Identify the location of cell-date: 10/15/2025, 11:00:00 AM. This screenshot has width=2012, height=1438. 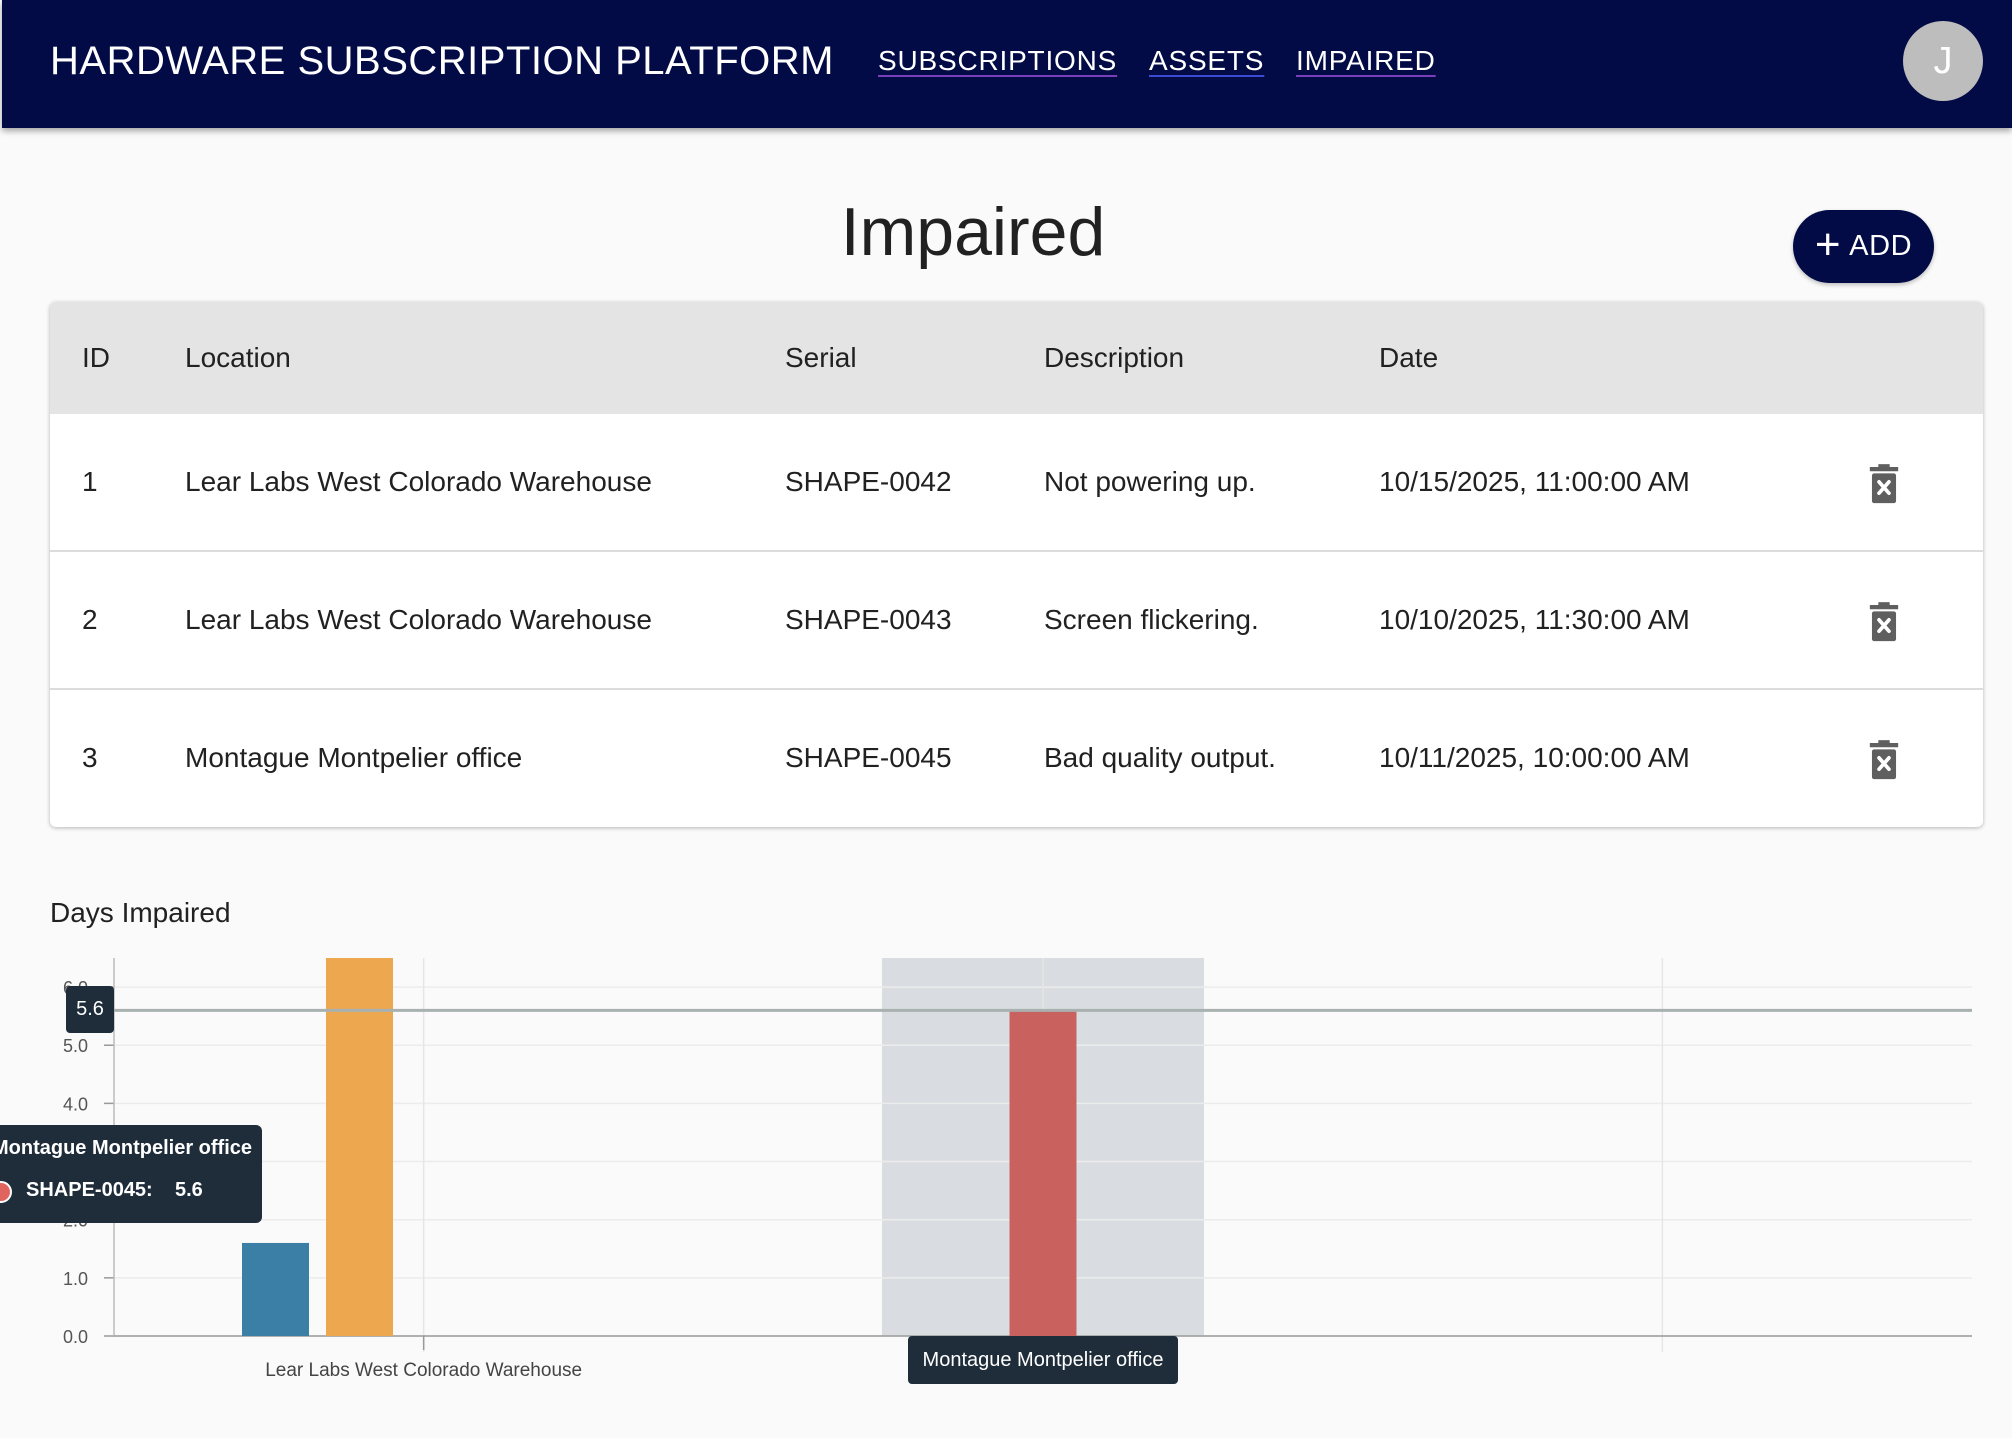
(1534, 481).